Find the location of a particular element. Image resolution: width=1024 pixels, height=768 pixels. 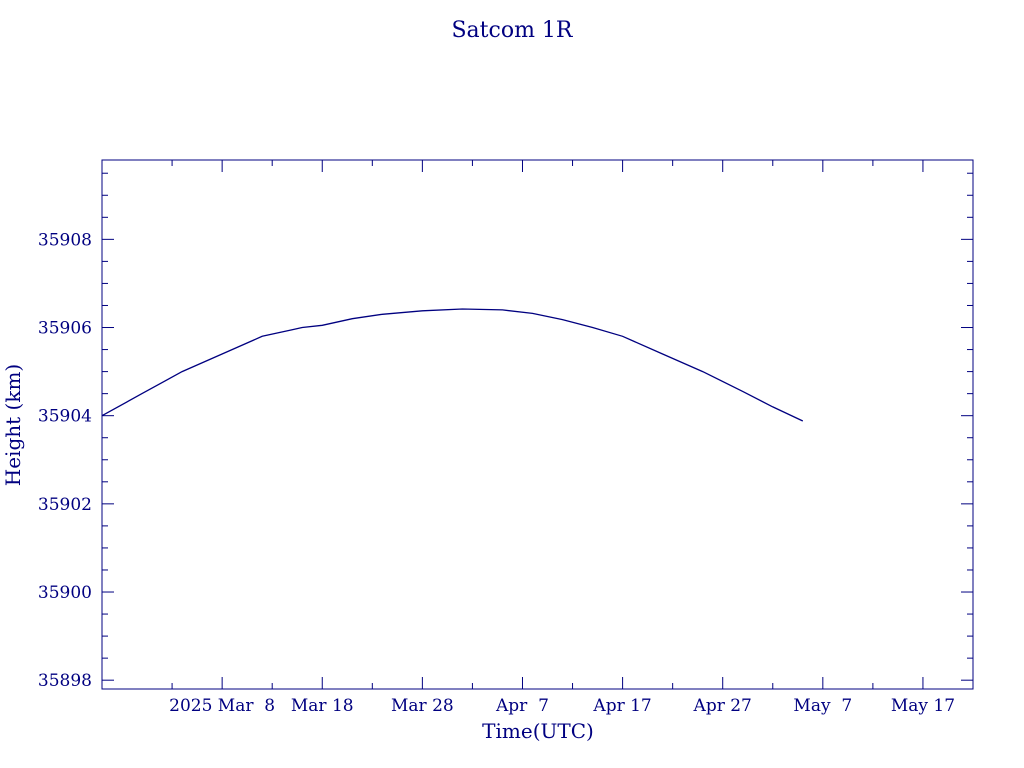

x-axis-label: Time(UTC) is located at coordinates (538, 731).